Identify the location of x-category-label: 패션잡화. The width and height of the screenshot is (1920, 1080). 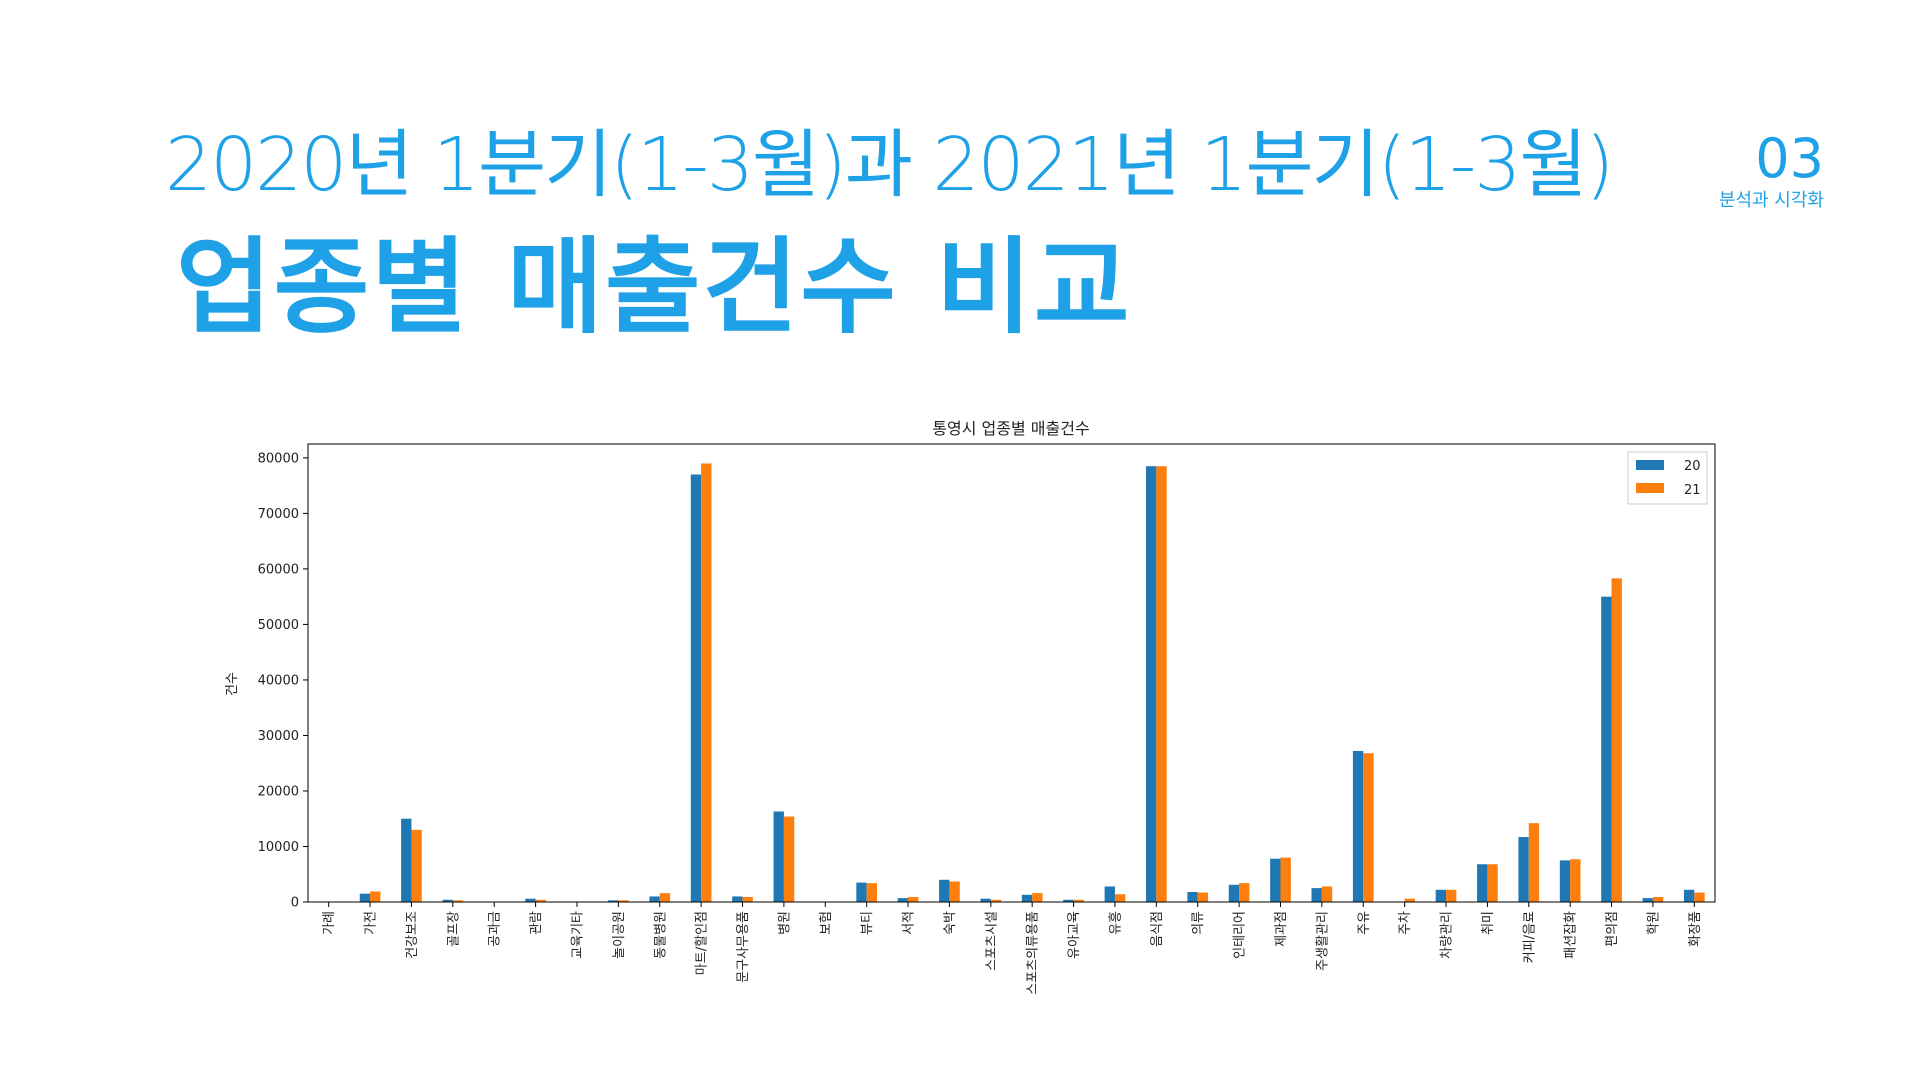
(1571, 935).